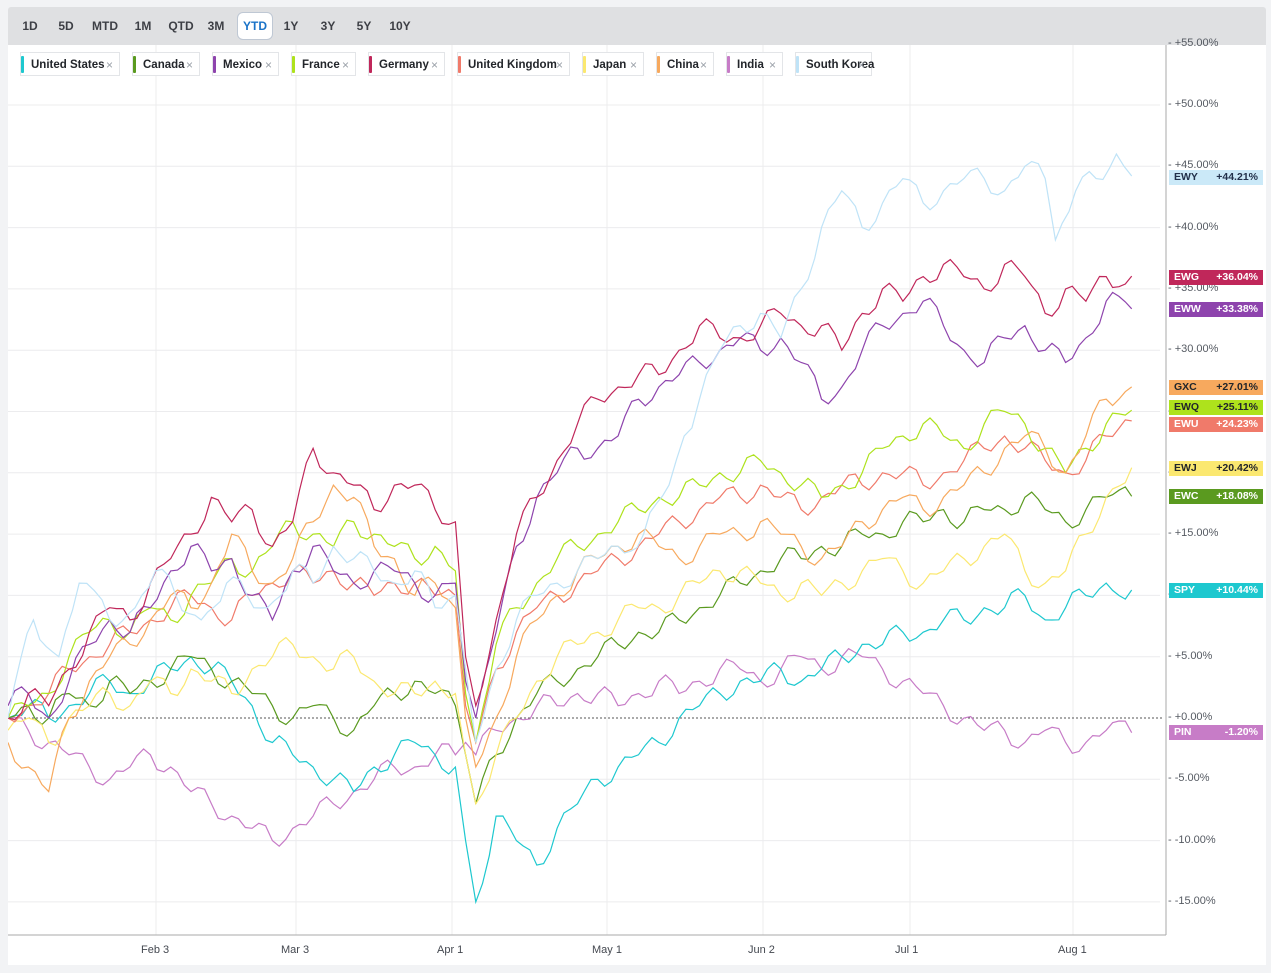 Image resolution: width=1271 pixels, height=973 pixels. I want to click on range-button-1d: 1D, so click(30, 26).